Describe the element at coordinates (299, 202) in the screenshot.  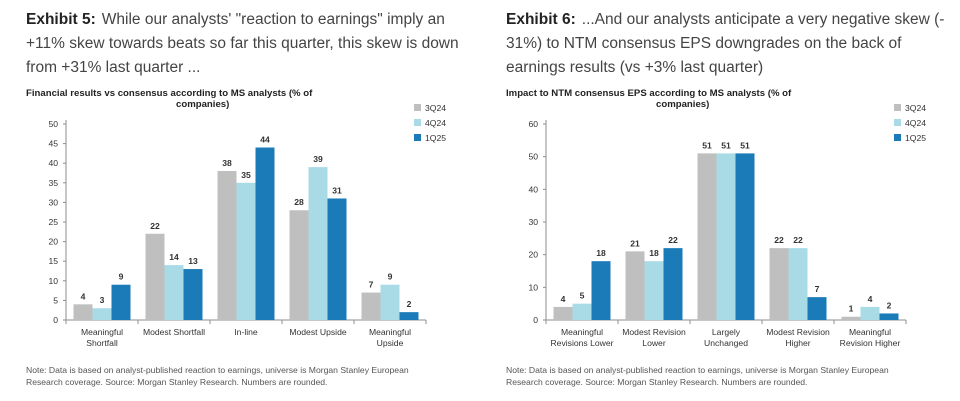
I see `data-label: 28` at that location.